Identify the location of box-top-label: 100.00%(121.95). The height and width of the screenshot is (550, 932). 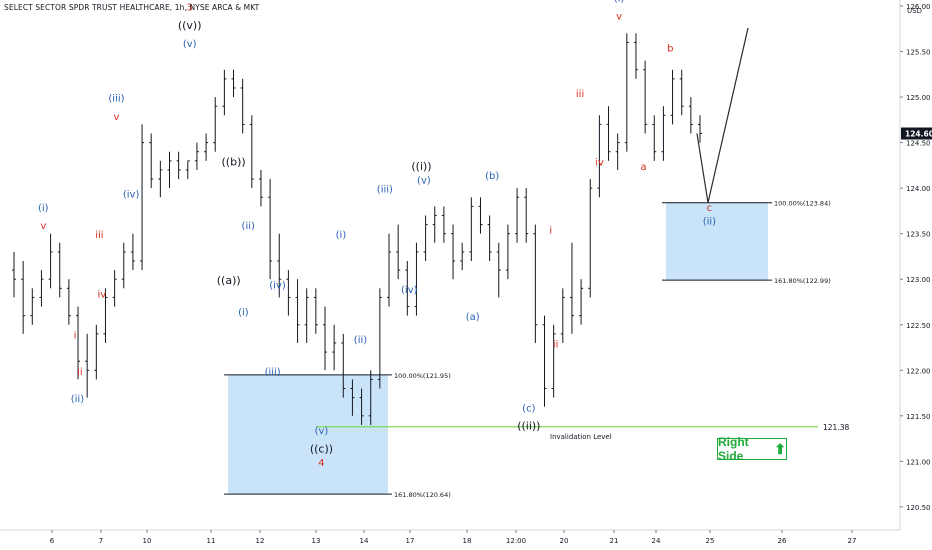
(422, 376).